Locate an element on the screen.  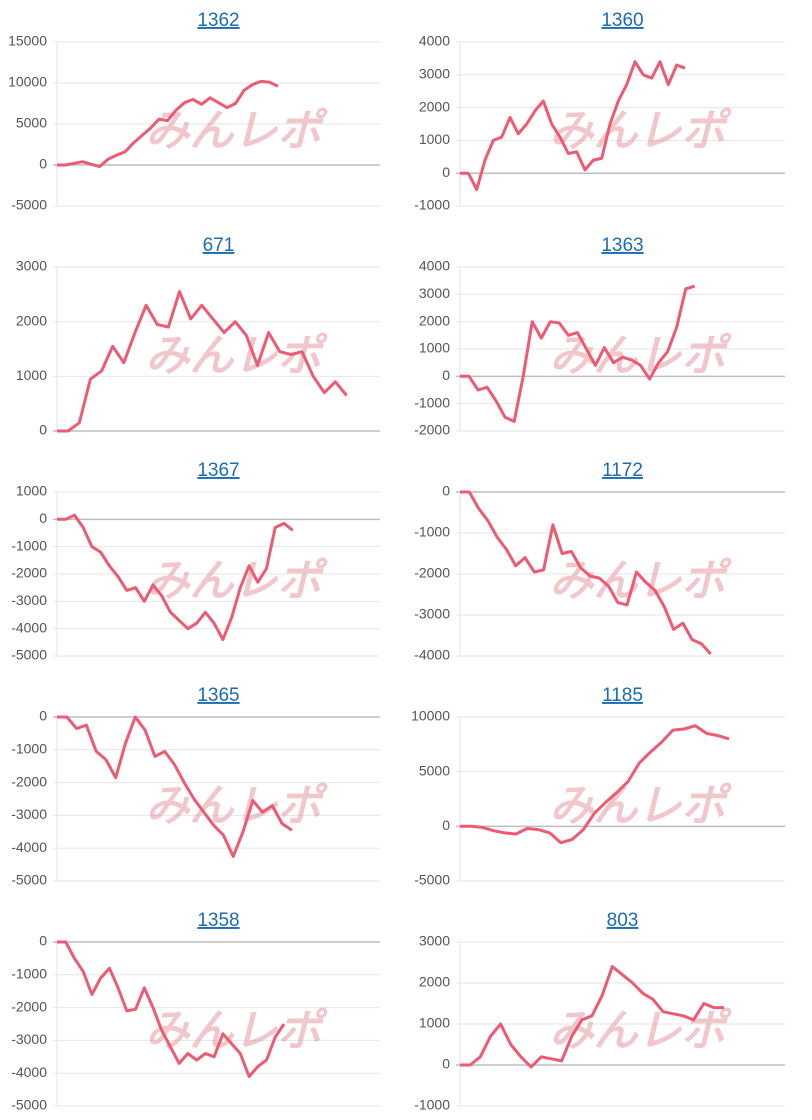
chart-title: 1358 is located at coordinates (218, 920).